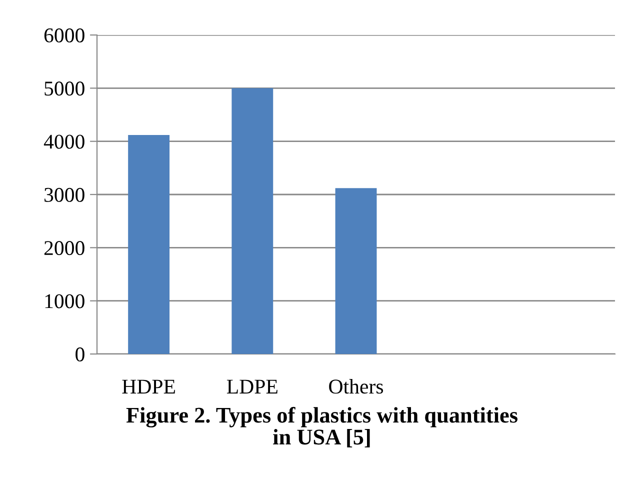  What do you see at coordinates (80, 354) in the screenshot?
I see `y-tick-label: 0` at bounding box center [80, 354].